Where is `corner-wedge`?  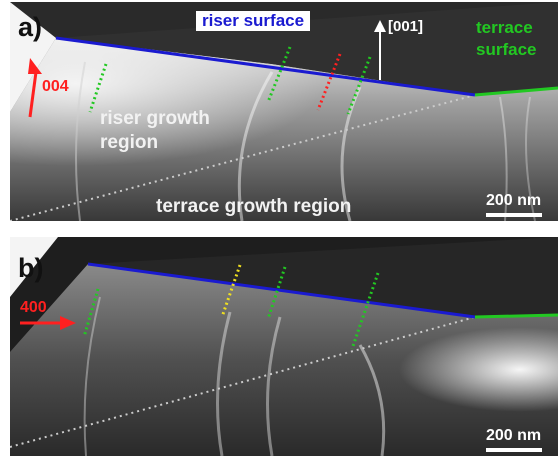
corner-wedge is located at coordinates (34, 267).